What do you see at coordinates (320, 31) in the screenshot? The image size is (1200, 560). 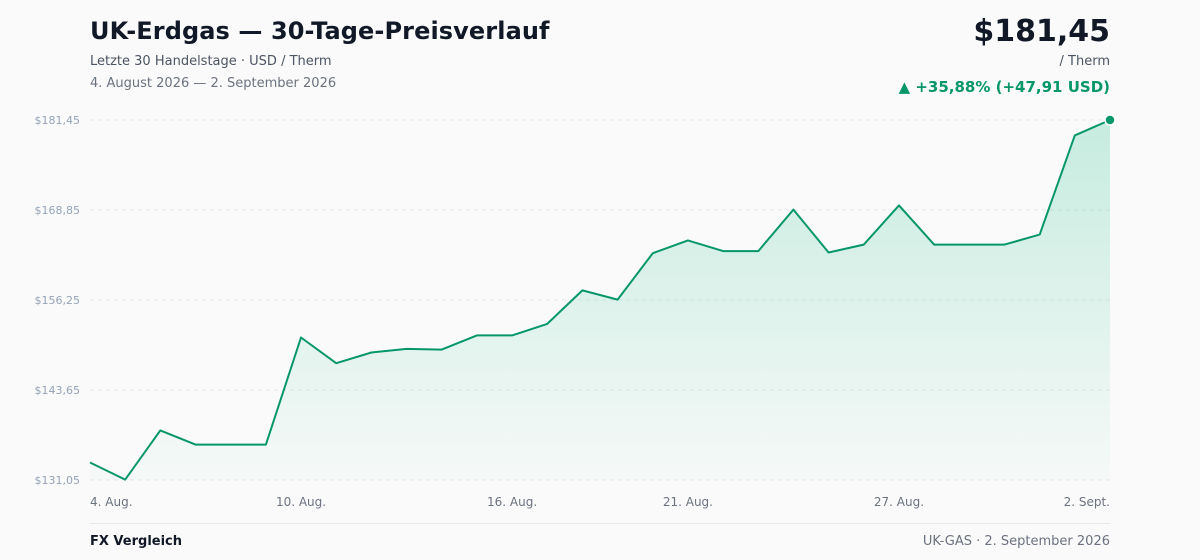 I see `chart-title: UK-Erdgas — 30-Tage-Preisverlauf` at bounding box center [320, 31].